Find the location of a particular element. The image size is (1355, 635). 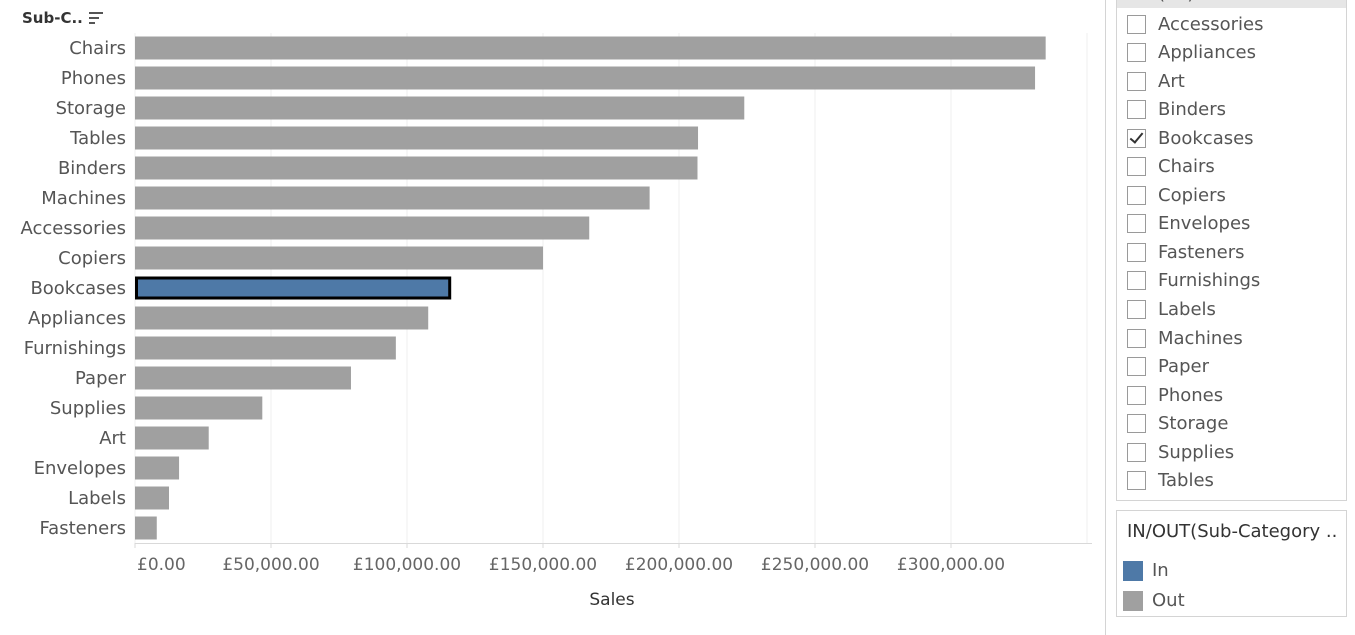

checkbox-checked is located at coordinates (1136, 138).